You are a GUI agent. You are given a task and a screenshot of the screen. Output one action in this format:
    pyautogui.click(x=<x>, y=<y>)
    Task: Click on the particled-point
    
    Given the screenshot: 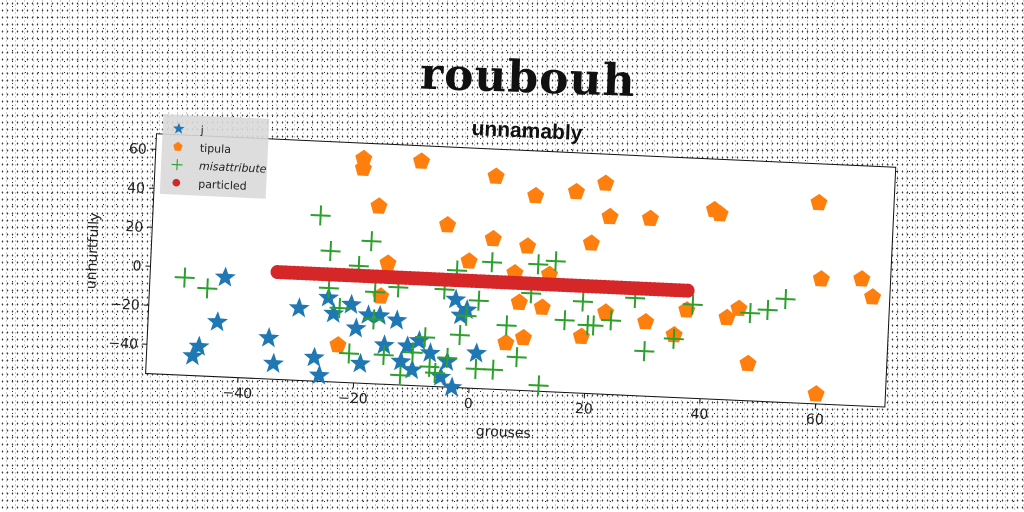 What is the action you would take?
    pyautogui.click(x=687, y=290)
    